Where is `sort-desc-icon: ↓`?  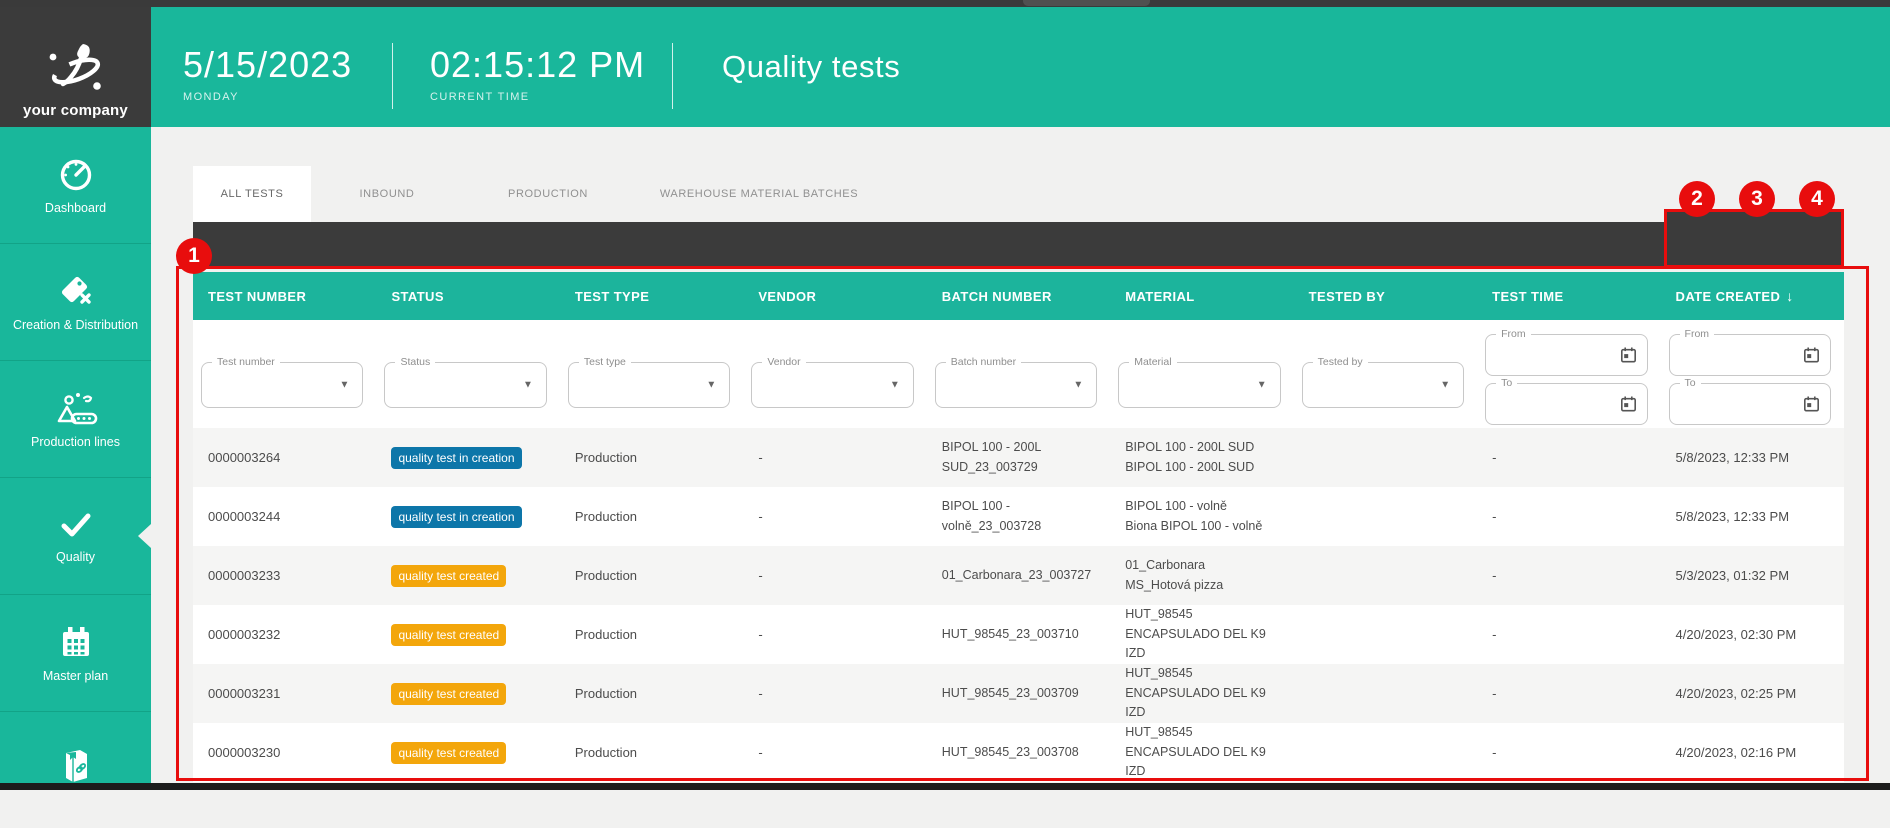 sort-desc-icon: ↓ is located at coordinates (1790, 296).